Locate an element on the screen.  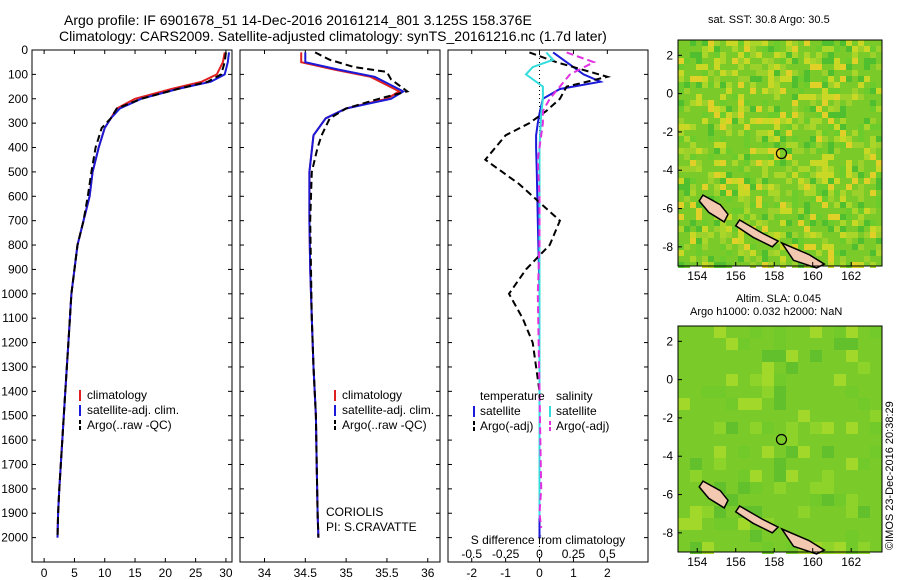
map-y-tick-label: -4 is located at coordinates (667, 456).